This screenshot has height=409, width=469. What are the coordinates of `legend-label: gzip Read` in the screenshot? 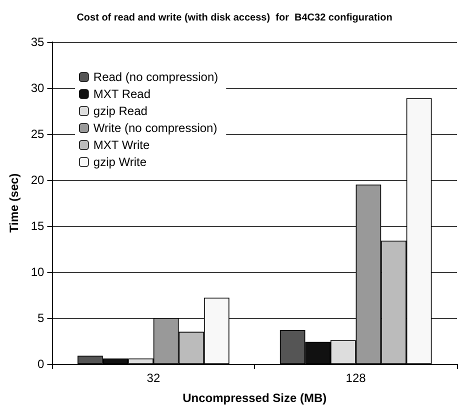 It's located at (120, 111).